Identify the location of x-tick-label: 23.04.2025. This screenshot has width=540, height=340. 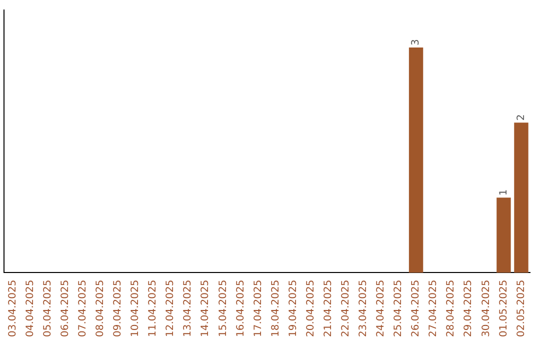
(364, 309).